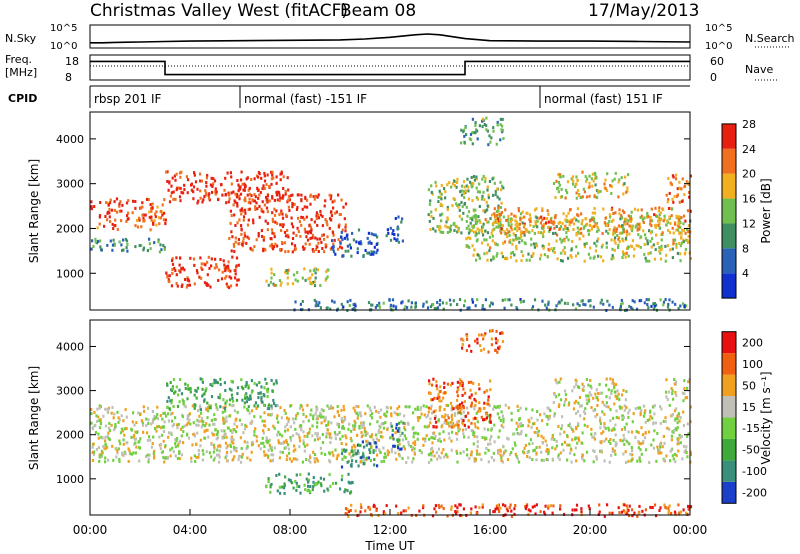  Describe the element at coordinates (70, 273) in the screenshot. I see `y-tick-label: 1000` at that location.